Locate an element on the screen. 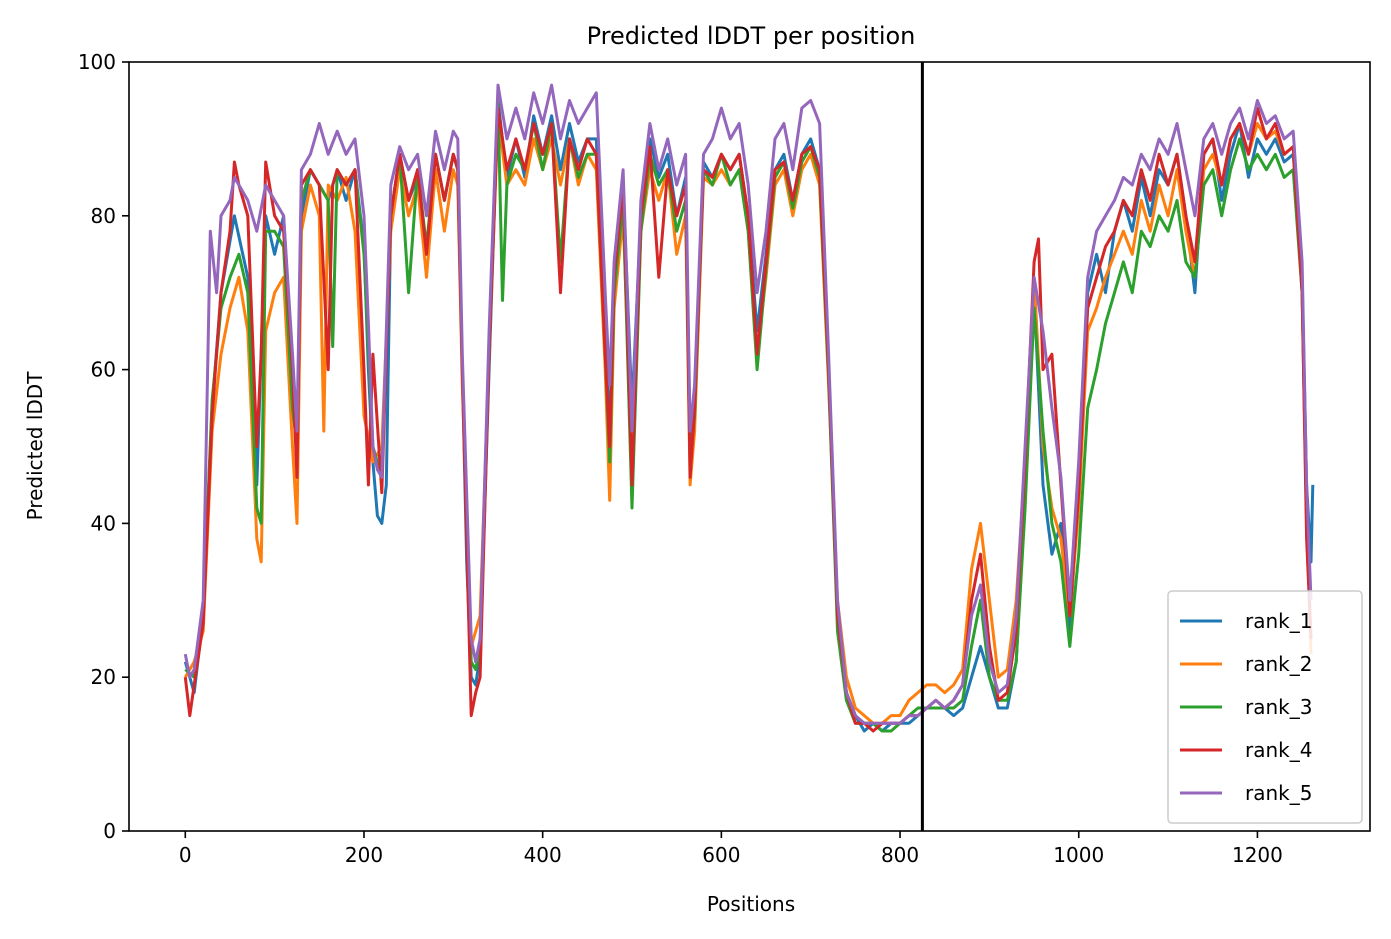 This screenshot has width=1391, height=939. chart-title: Predicted lDDT per position is located at coordinates (751, 36).